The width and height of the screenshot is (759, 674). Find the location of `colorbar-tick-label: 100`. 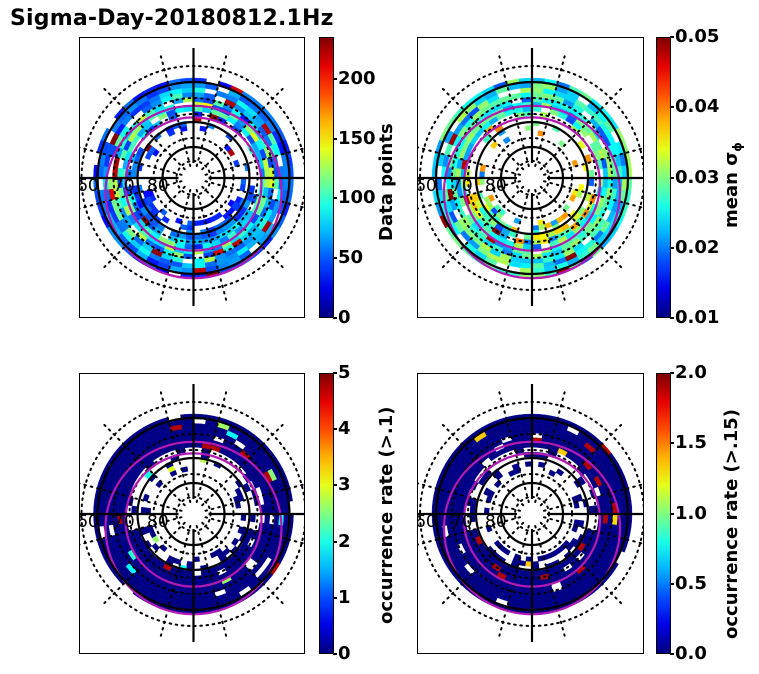

colorbar-tick-label: 100 is located at coordinates (357, 198).